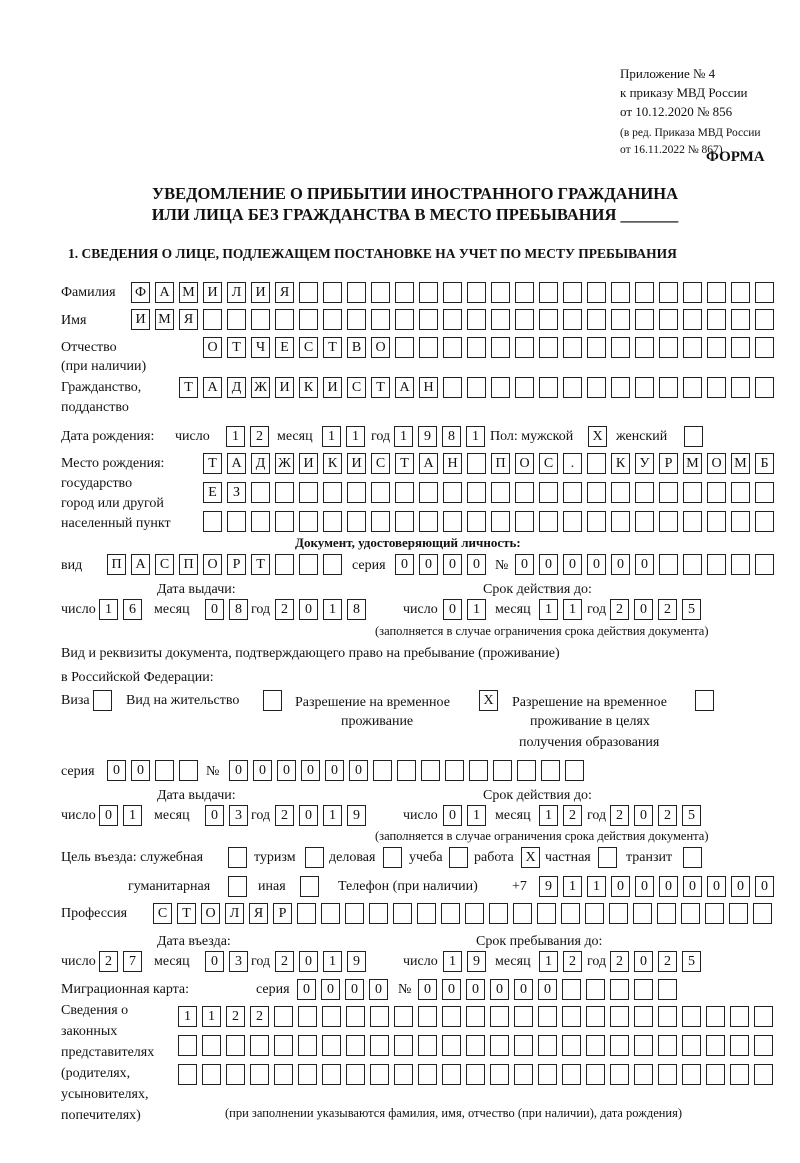  What do you see at coordinates (260, 347) in the screenshot?
I see `char-cell: Ч` at bounding box center [260, 347].